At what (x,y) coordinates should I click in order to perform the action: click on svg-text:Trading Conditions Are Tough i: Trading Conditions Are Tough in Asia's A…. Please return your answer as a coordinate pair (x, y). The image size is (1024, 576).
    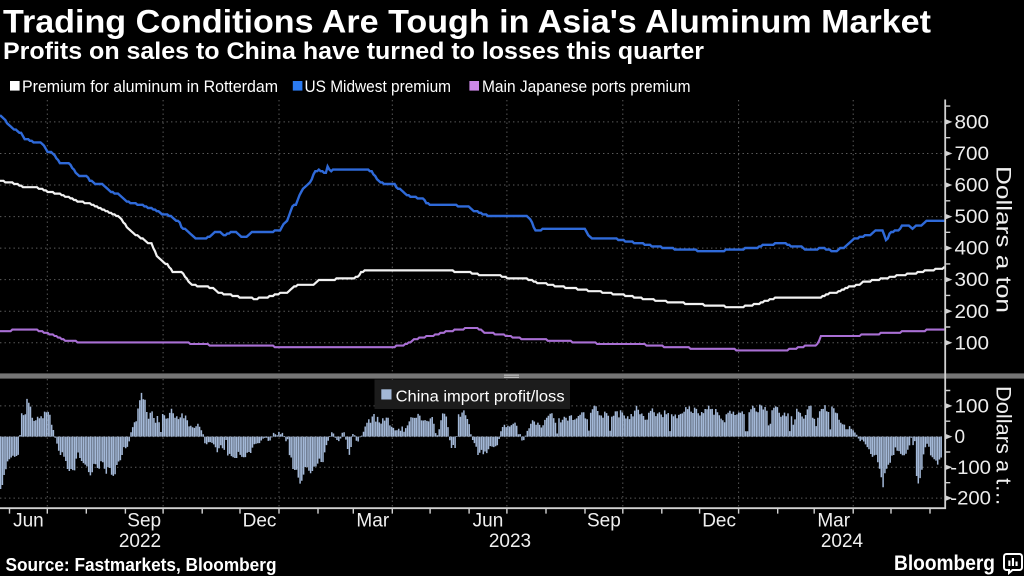
    Looking at the image, I should click on (467, 21).